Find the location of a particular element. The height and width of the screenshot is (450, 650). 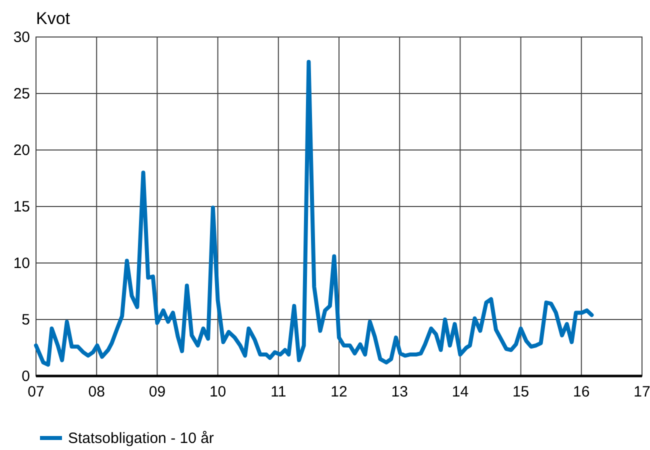

y-axis-title: Kvot is located at coordinates (53, 18).